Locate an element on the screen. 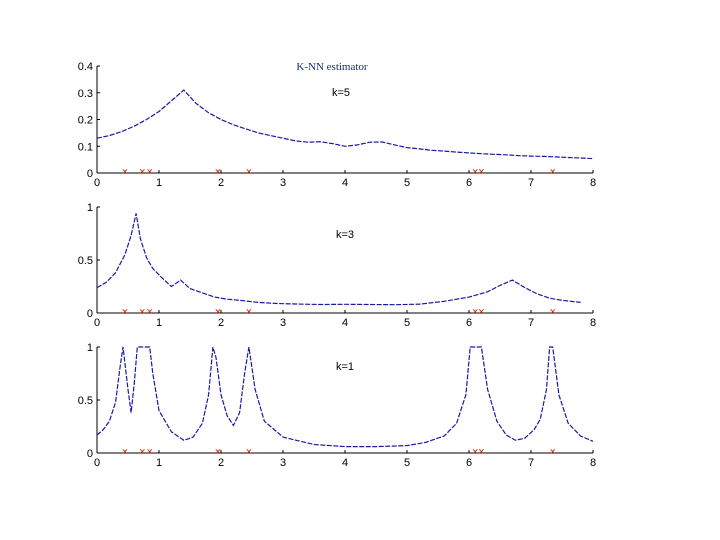  k5-x-tick-label: 7 is located at coordinates (531, 183).